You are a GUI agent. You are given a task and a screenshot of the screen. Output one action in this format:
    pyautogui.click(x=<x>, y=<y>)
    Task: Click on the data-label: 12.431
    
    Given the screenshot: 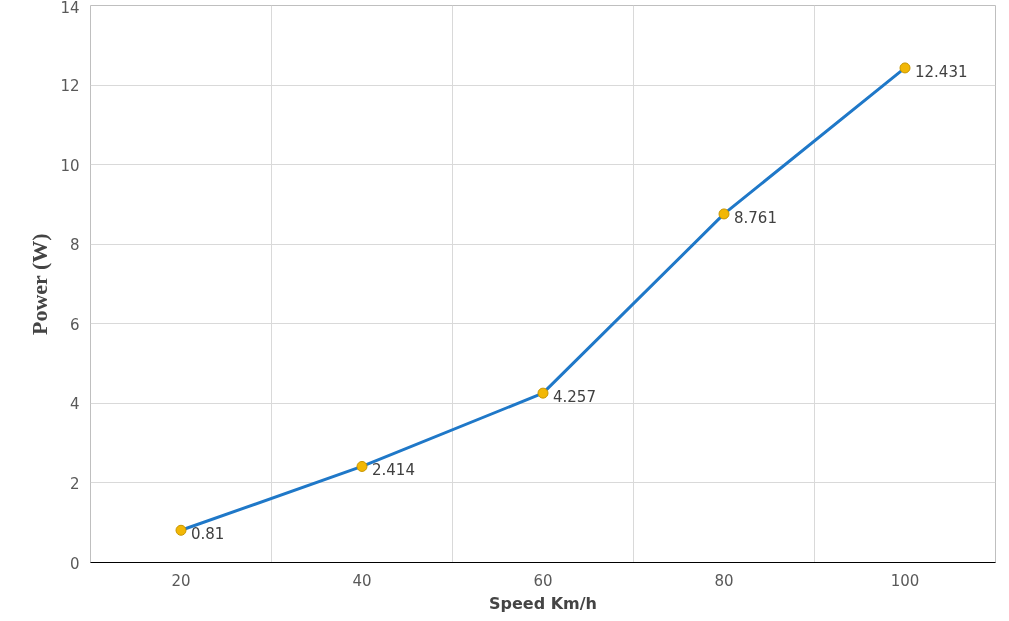 What is the action you would take?
    pyautogui.click(x=941, y=71)
    